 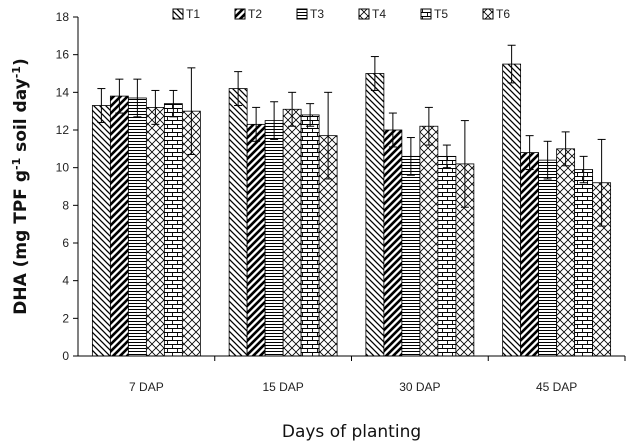 What do you see at coordinates (256, 240) in the screenshot?
I see `bar-t2-15-dap` at bounding box center [256, 240].